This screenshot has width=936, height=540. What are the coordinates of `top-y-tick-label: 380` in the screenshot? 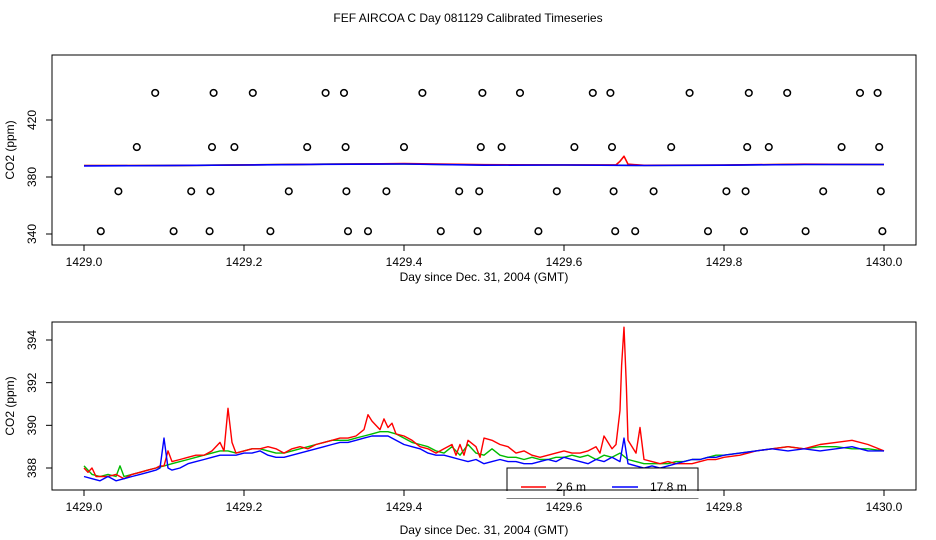 It's located at (32, 177).